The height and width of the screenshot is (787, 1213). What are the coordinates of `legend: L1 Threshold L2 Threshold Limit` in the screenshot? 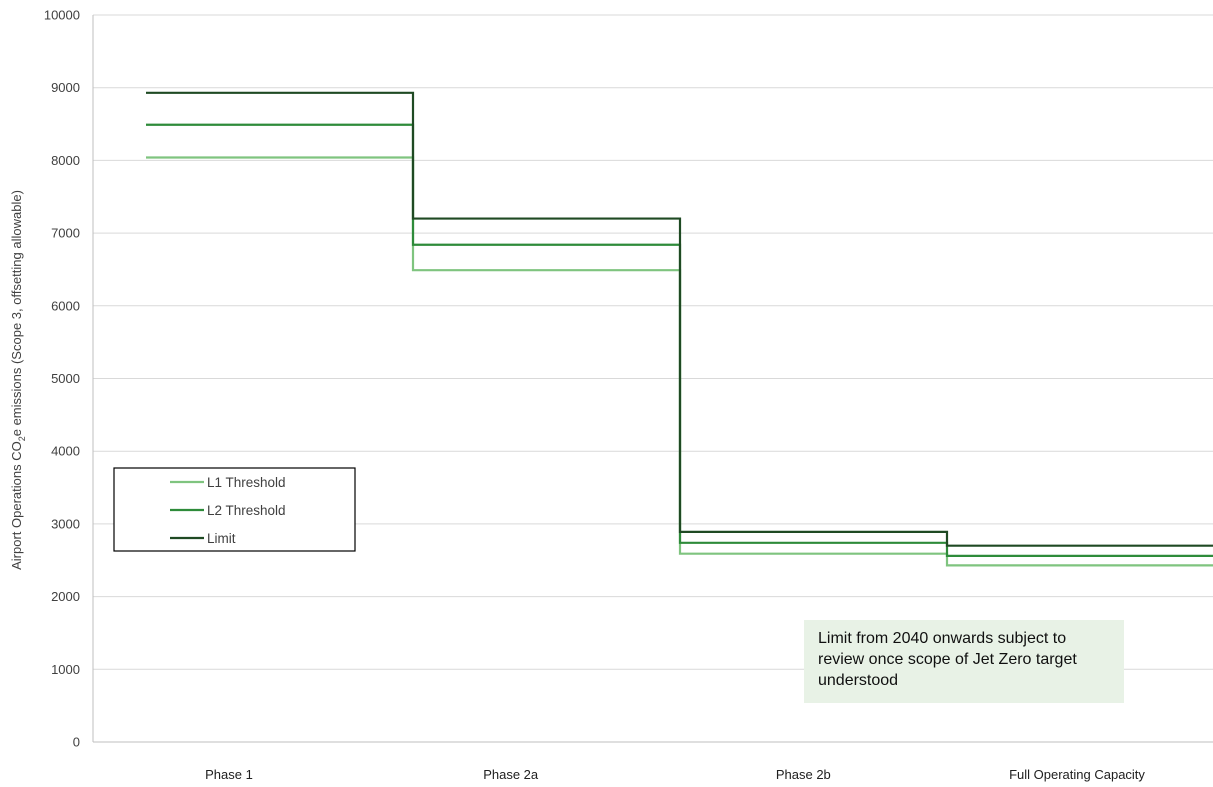 It's located at (234, 509).